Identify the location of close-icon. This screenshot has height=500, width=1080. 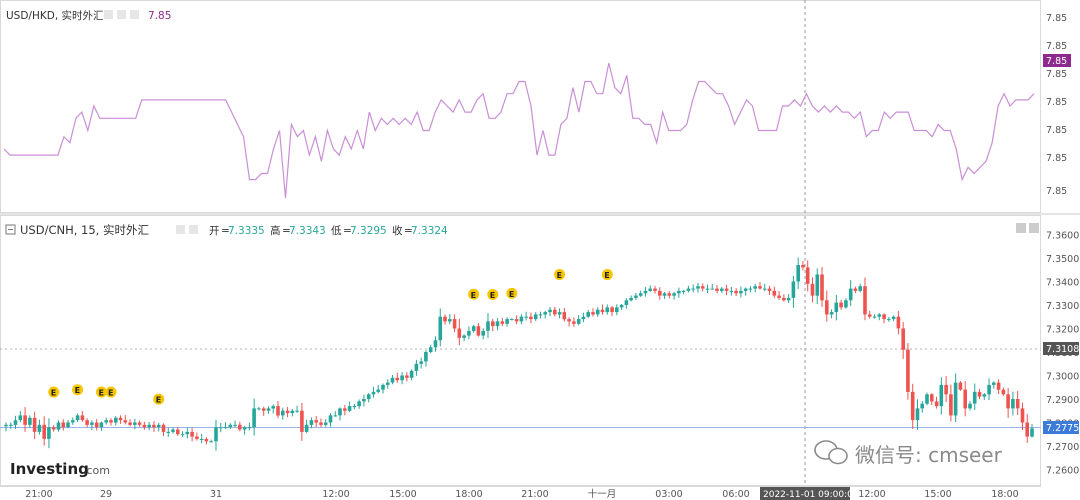
(134, 14).